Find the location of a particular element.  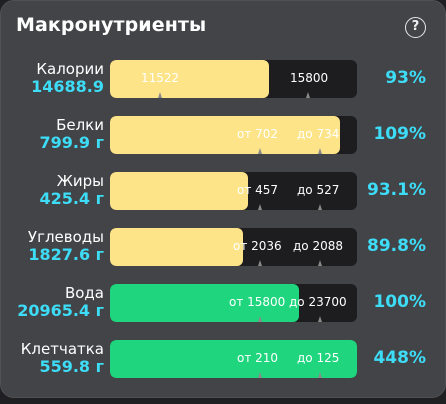

percent-value: 93% is located at coordinates (405, 78).